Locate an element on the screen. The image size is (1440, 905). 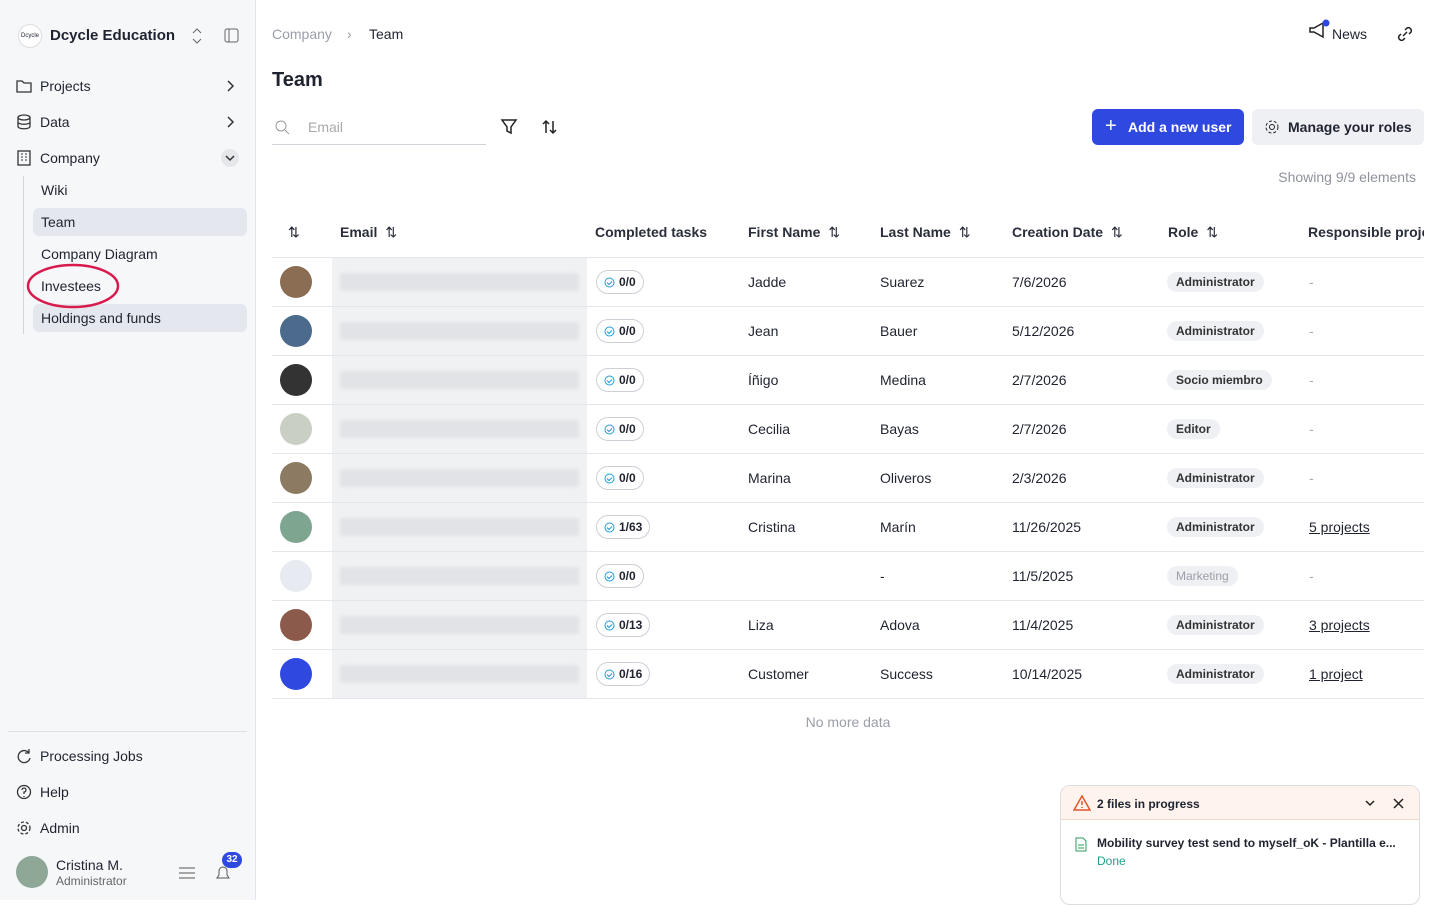
completed-tasks: 0/0 is located at coordinates (620, 331).